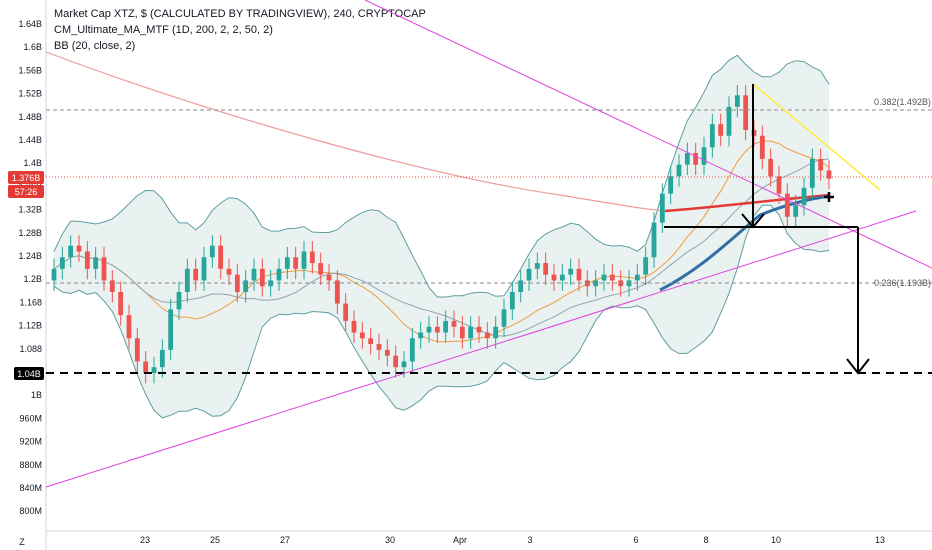  What do you see at coordinates (215, 540) in the screenshot?
I see `x-tick-label: 25` at bounding box center [215, 540].